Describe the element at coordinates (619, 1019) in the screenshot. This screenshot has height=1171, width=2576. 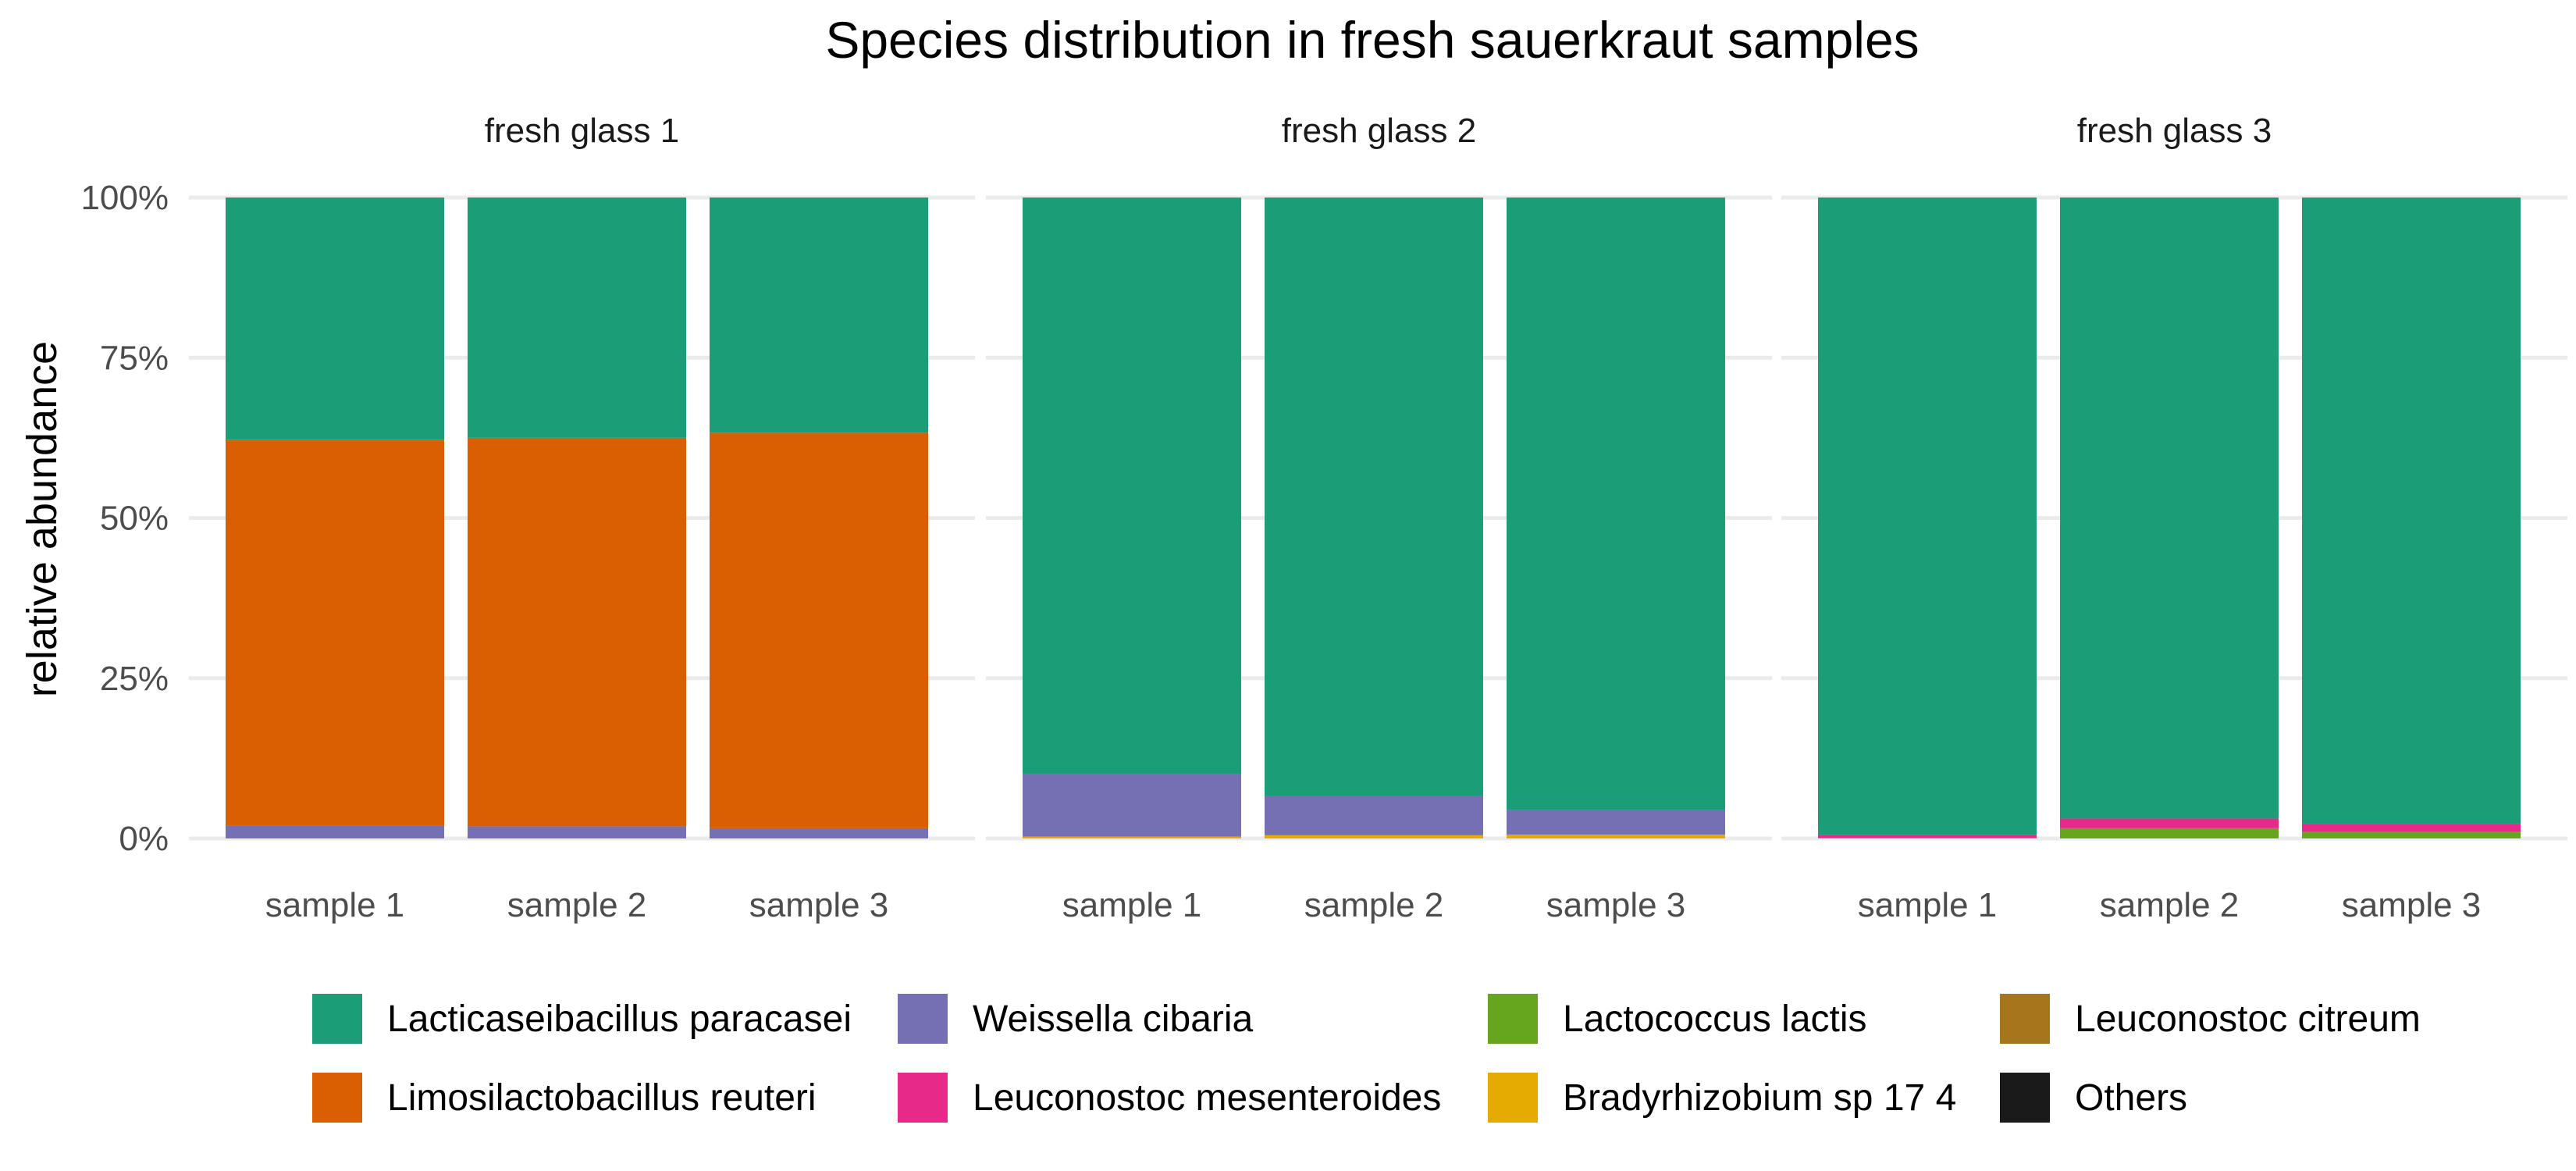
I see `legend-label: Lacticaseibacillus paracasei` at that location.